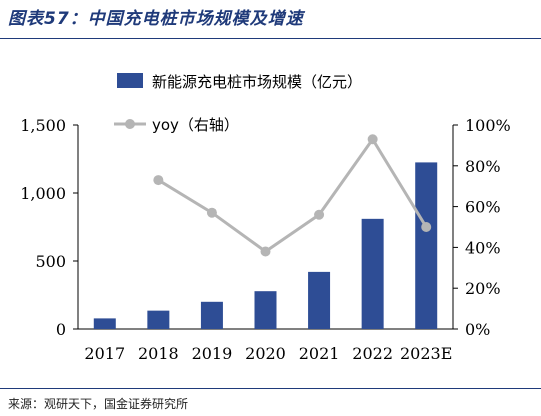 This screenshot has width=541, height=416. Describe the element at coordinates (43, 193) in the screenshot. I see `left-tick-label: 1,000` at that location.